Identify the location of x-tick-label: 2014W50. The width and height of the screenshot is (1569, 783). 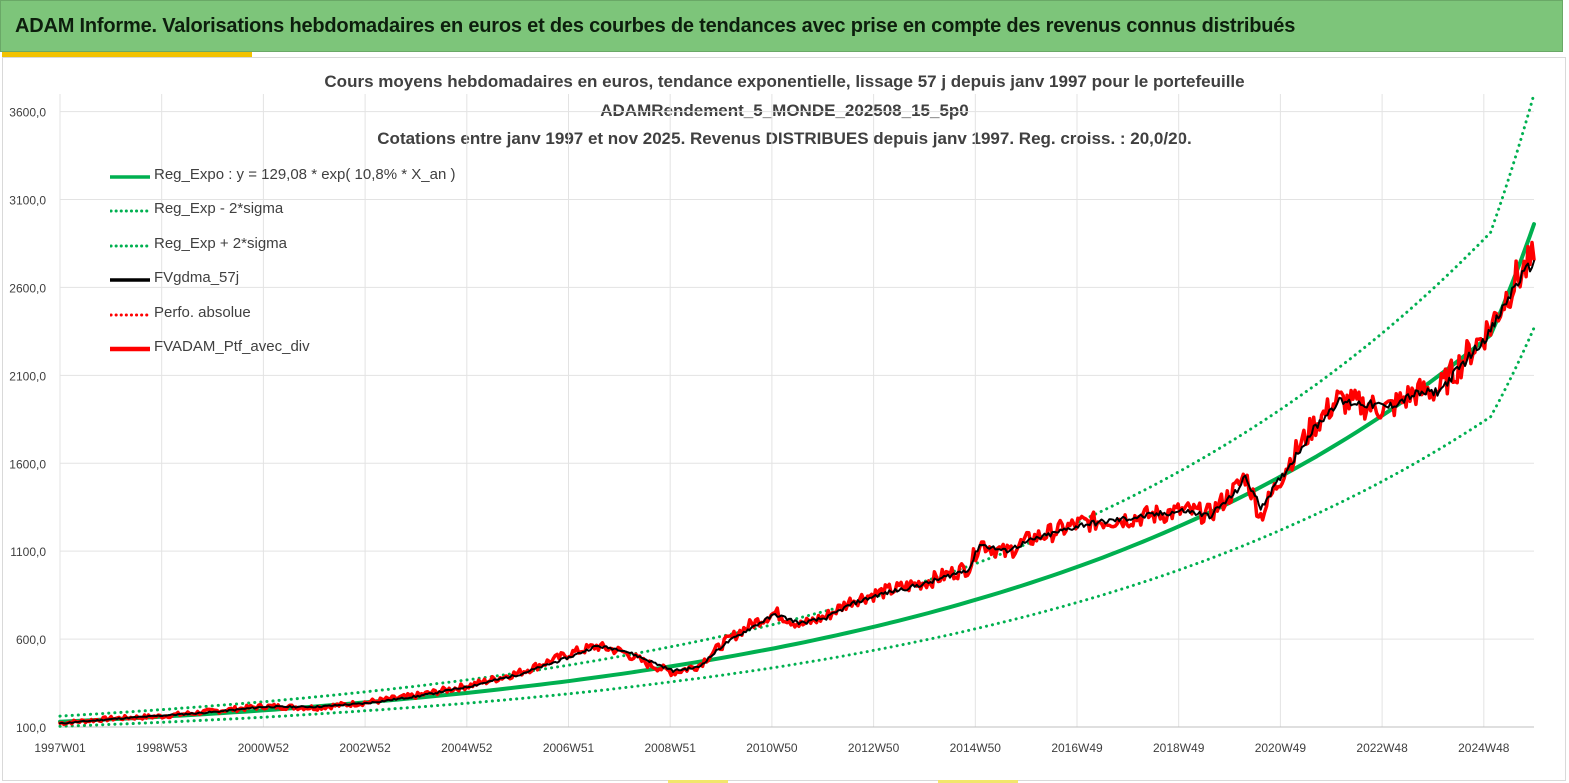
(976, 748).